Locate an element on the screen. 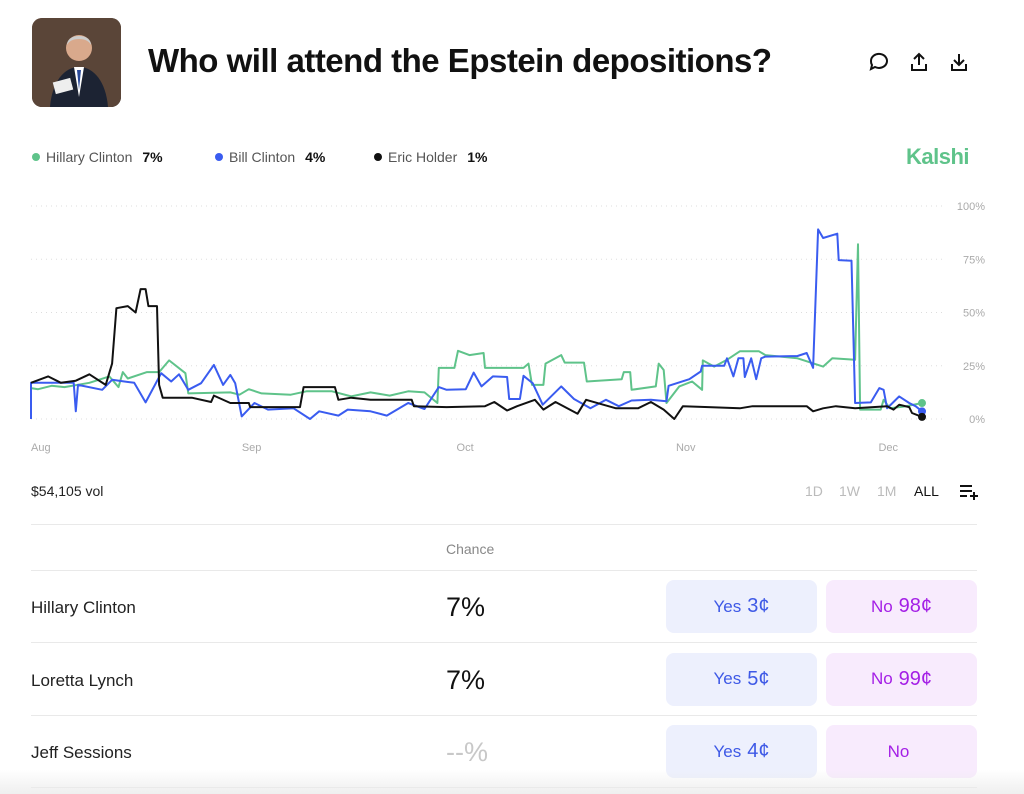  legend-item-bill: Bill Clinton 4% is located at coordinates (270, 157).